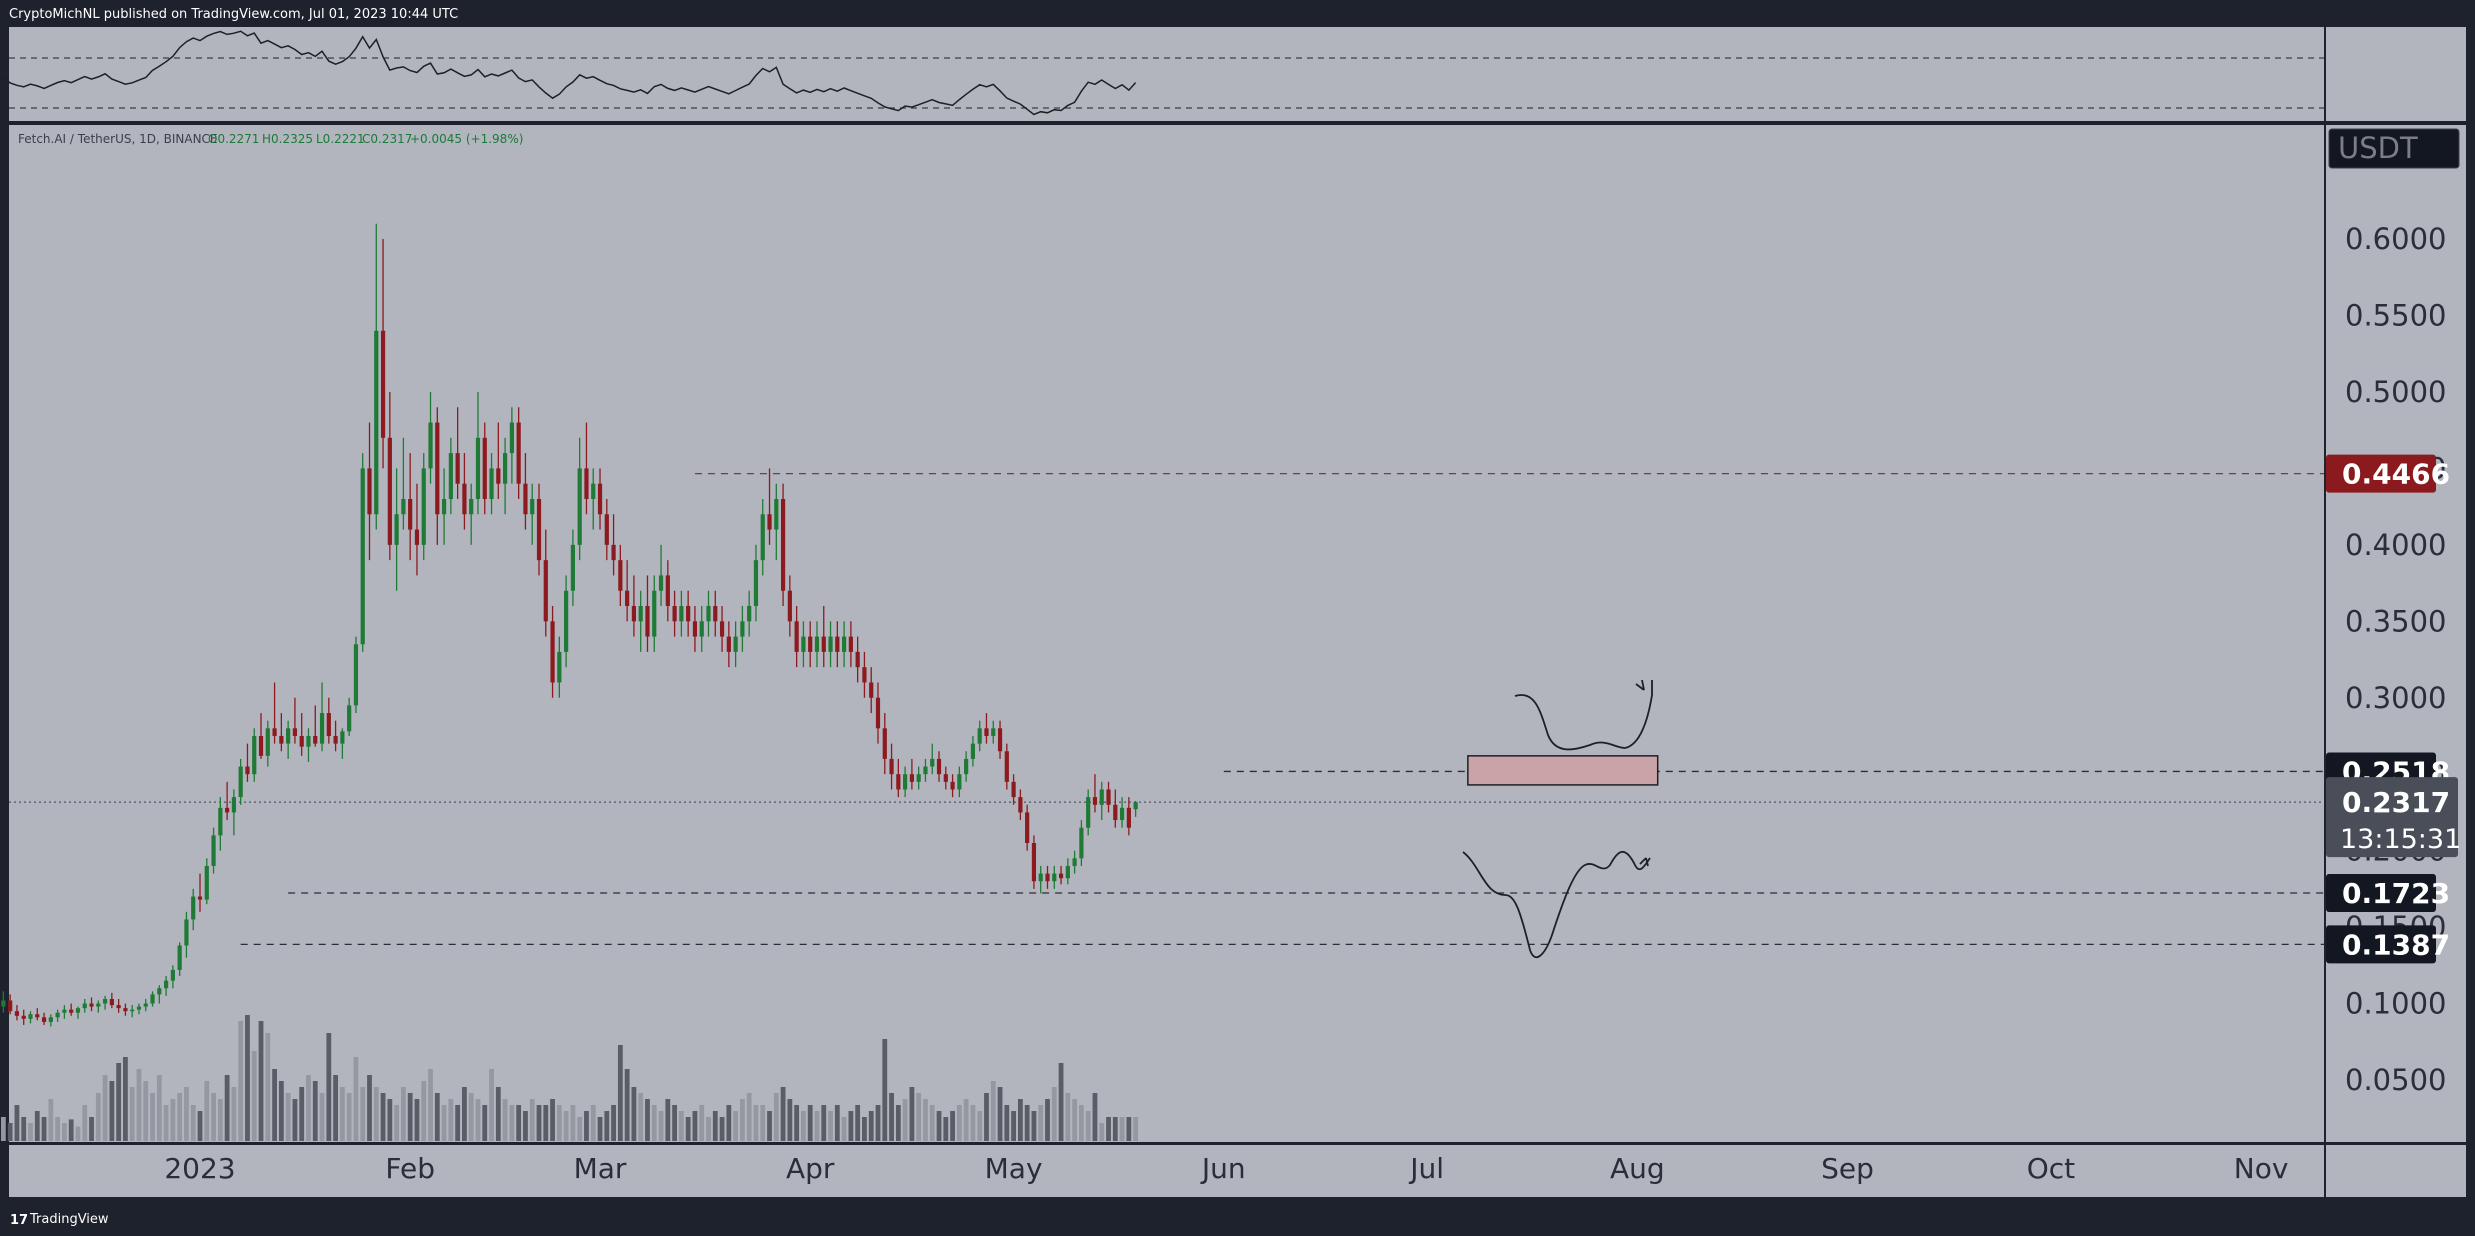 The height and width of the screenshot is (1236, 2475). What do you see at coordinates (2396, 1171) in the screenshot?
I see `corner-box` at bounding box center [2396, 1171].